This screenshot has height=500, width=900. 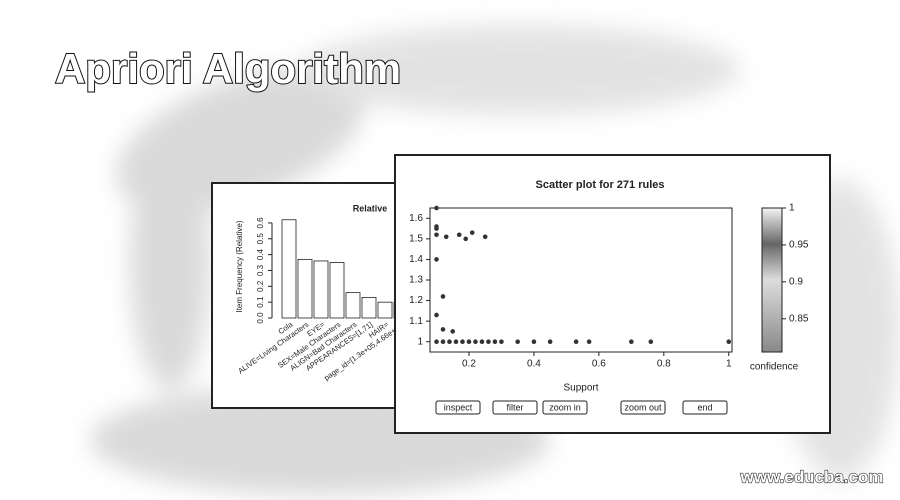 I want to click on y-tick-label: 0.6, so click(x=260, y=223).